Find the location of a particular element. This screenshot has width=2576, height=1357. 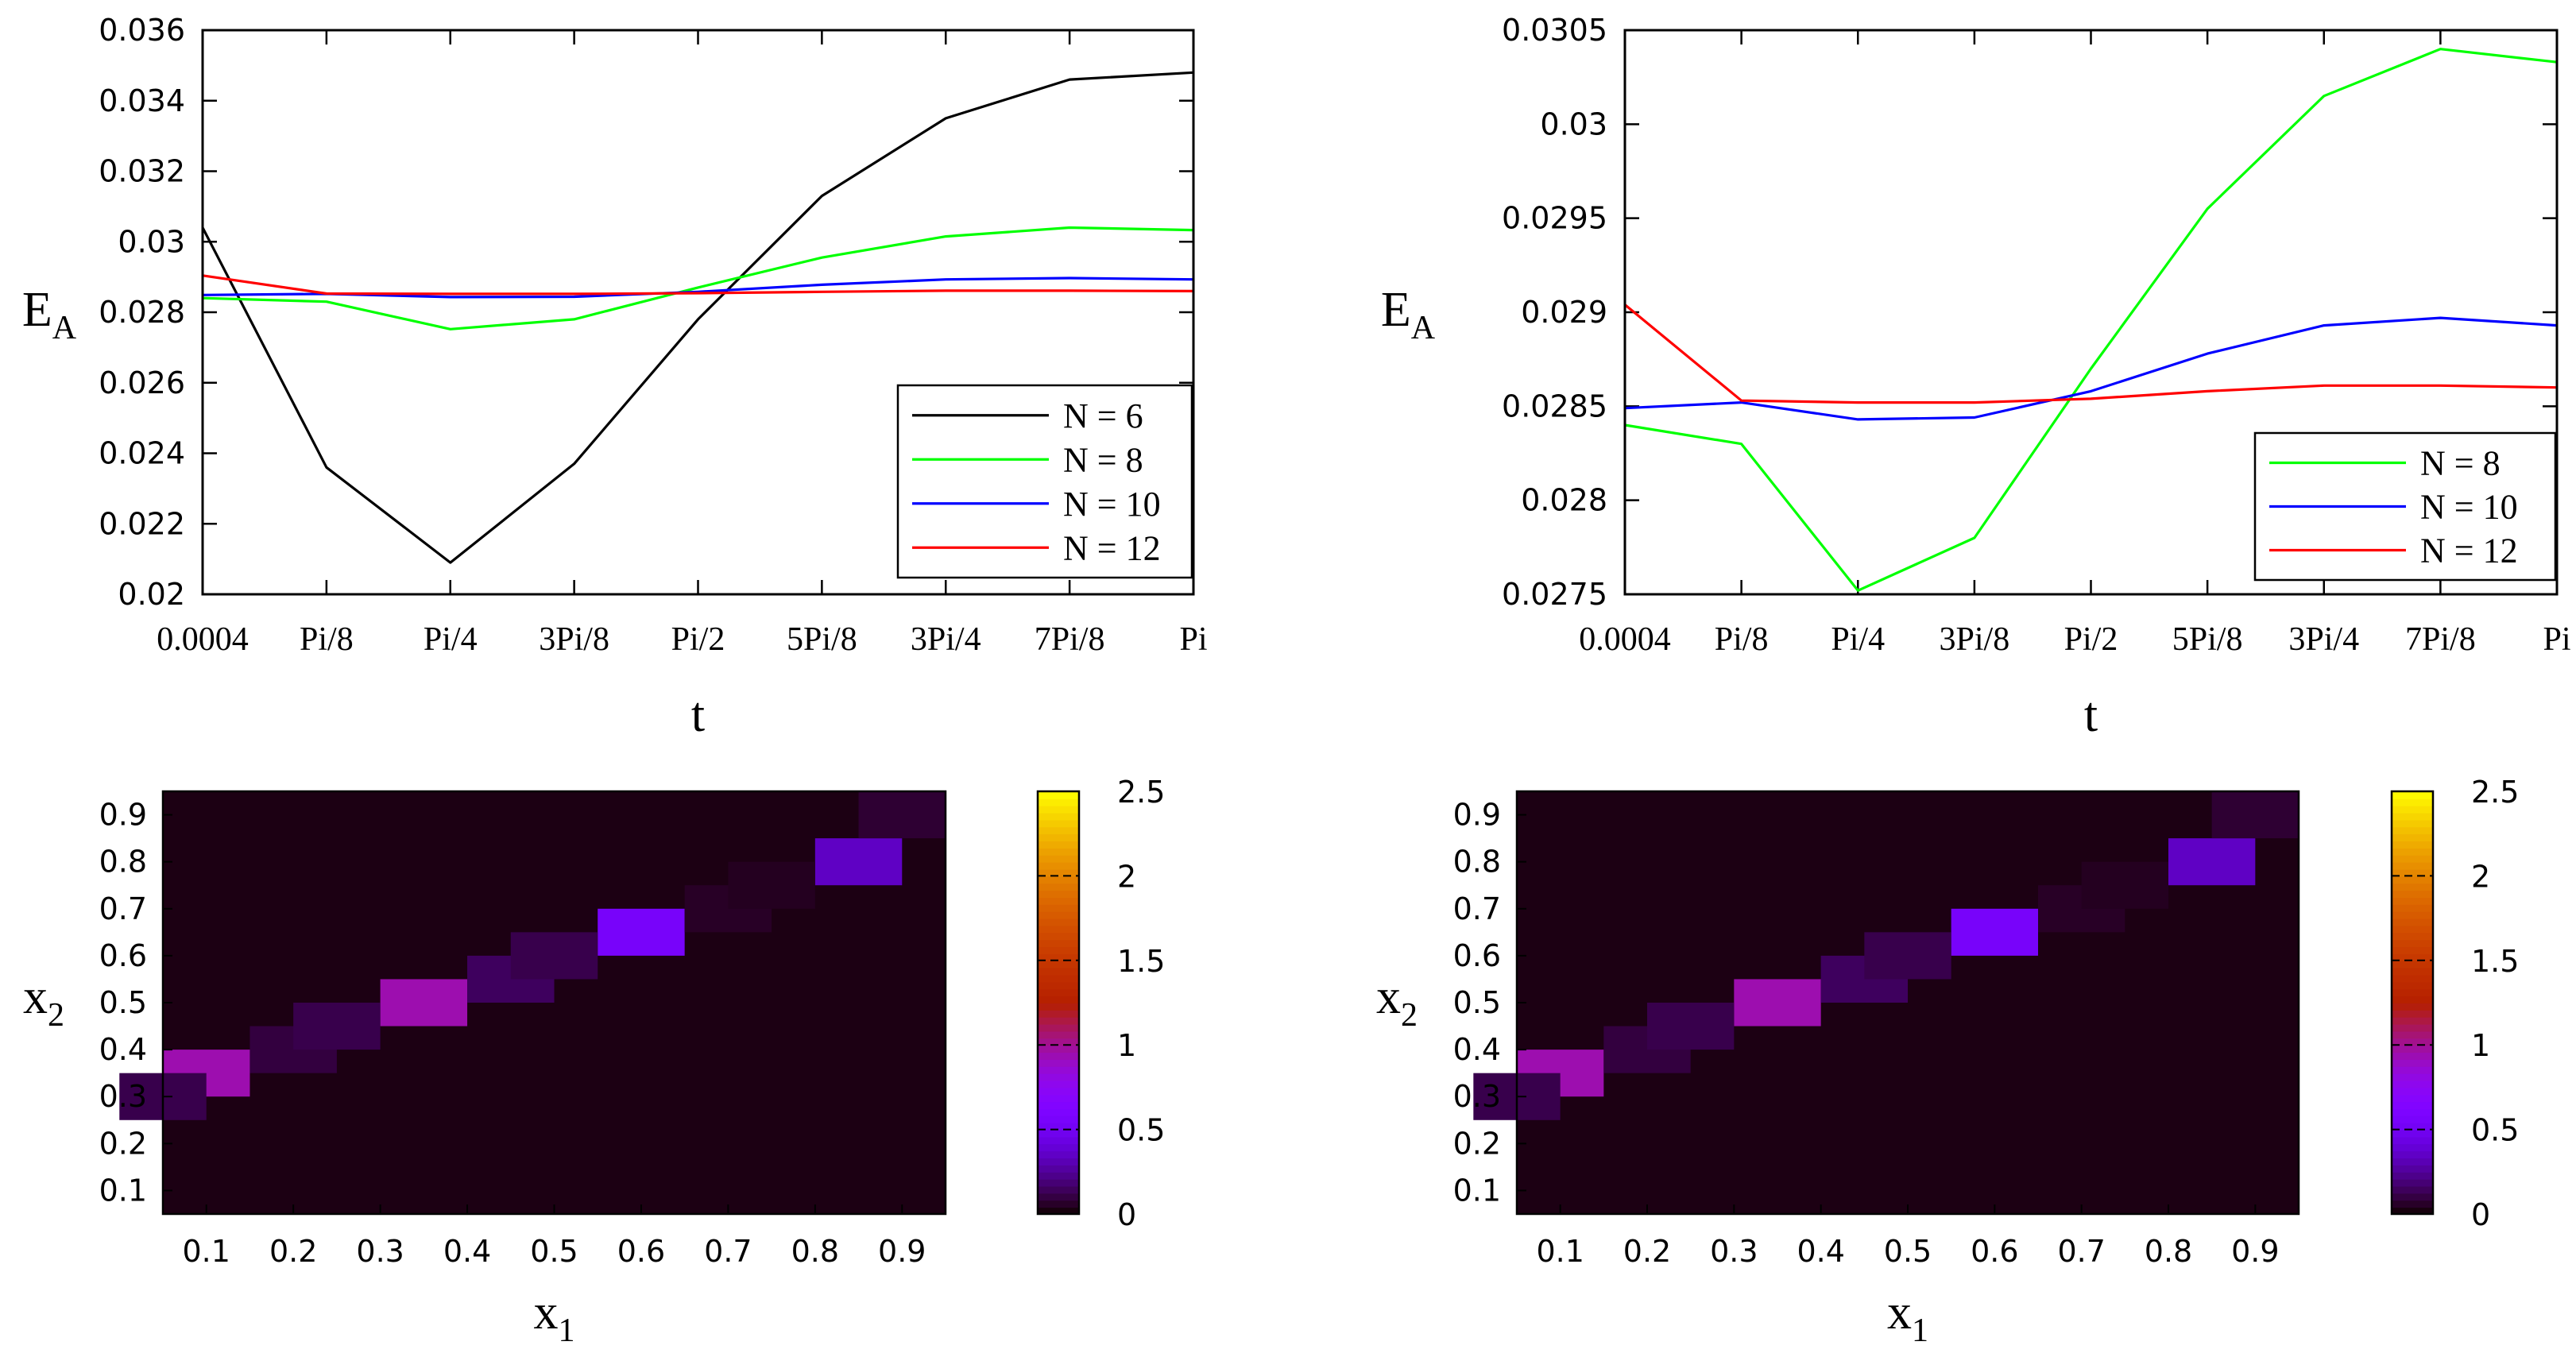

legend-box is located at coordinates (1044, 482).